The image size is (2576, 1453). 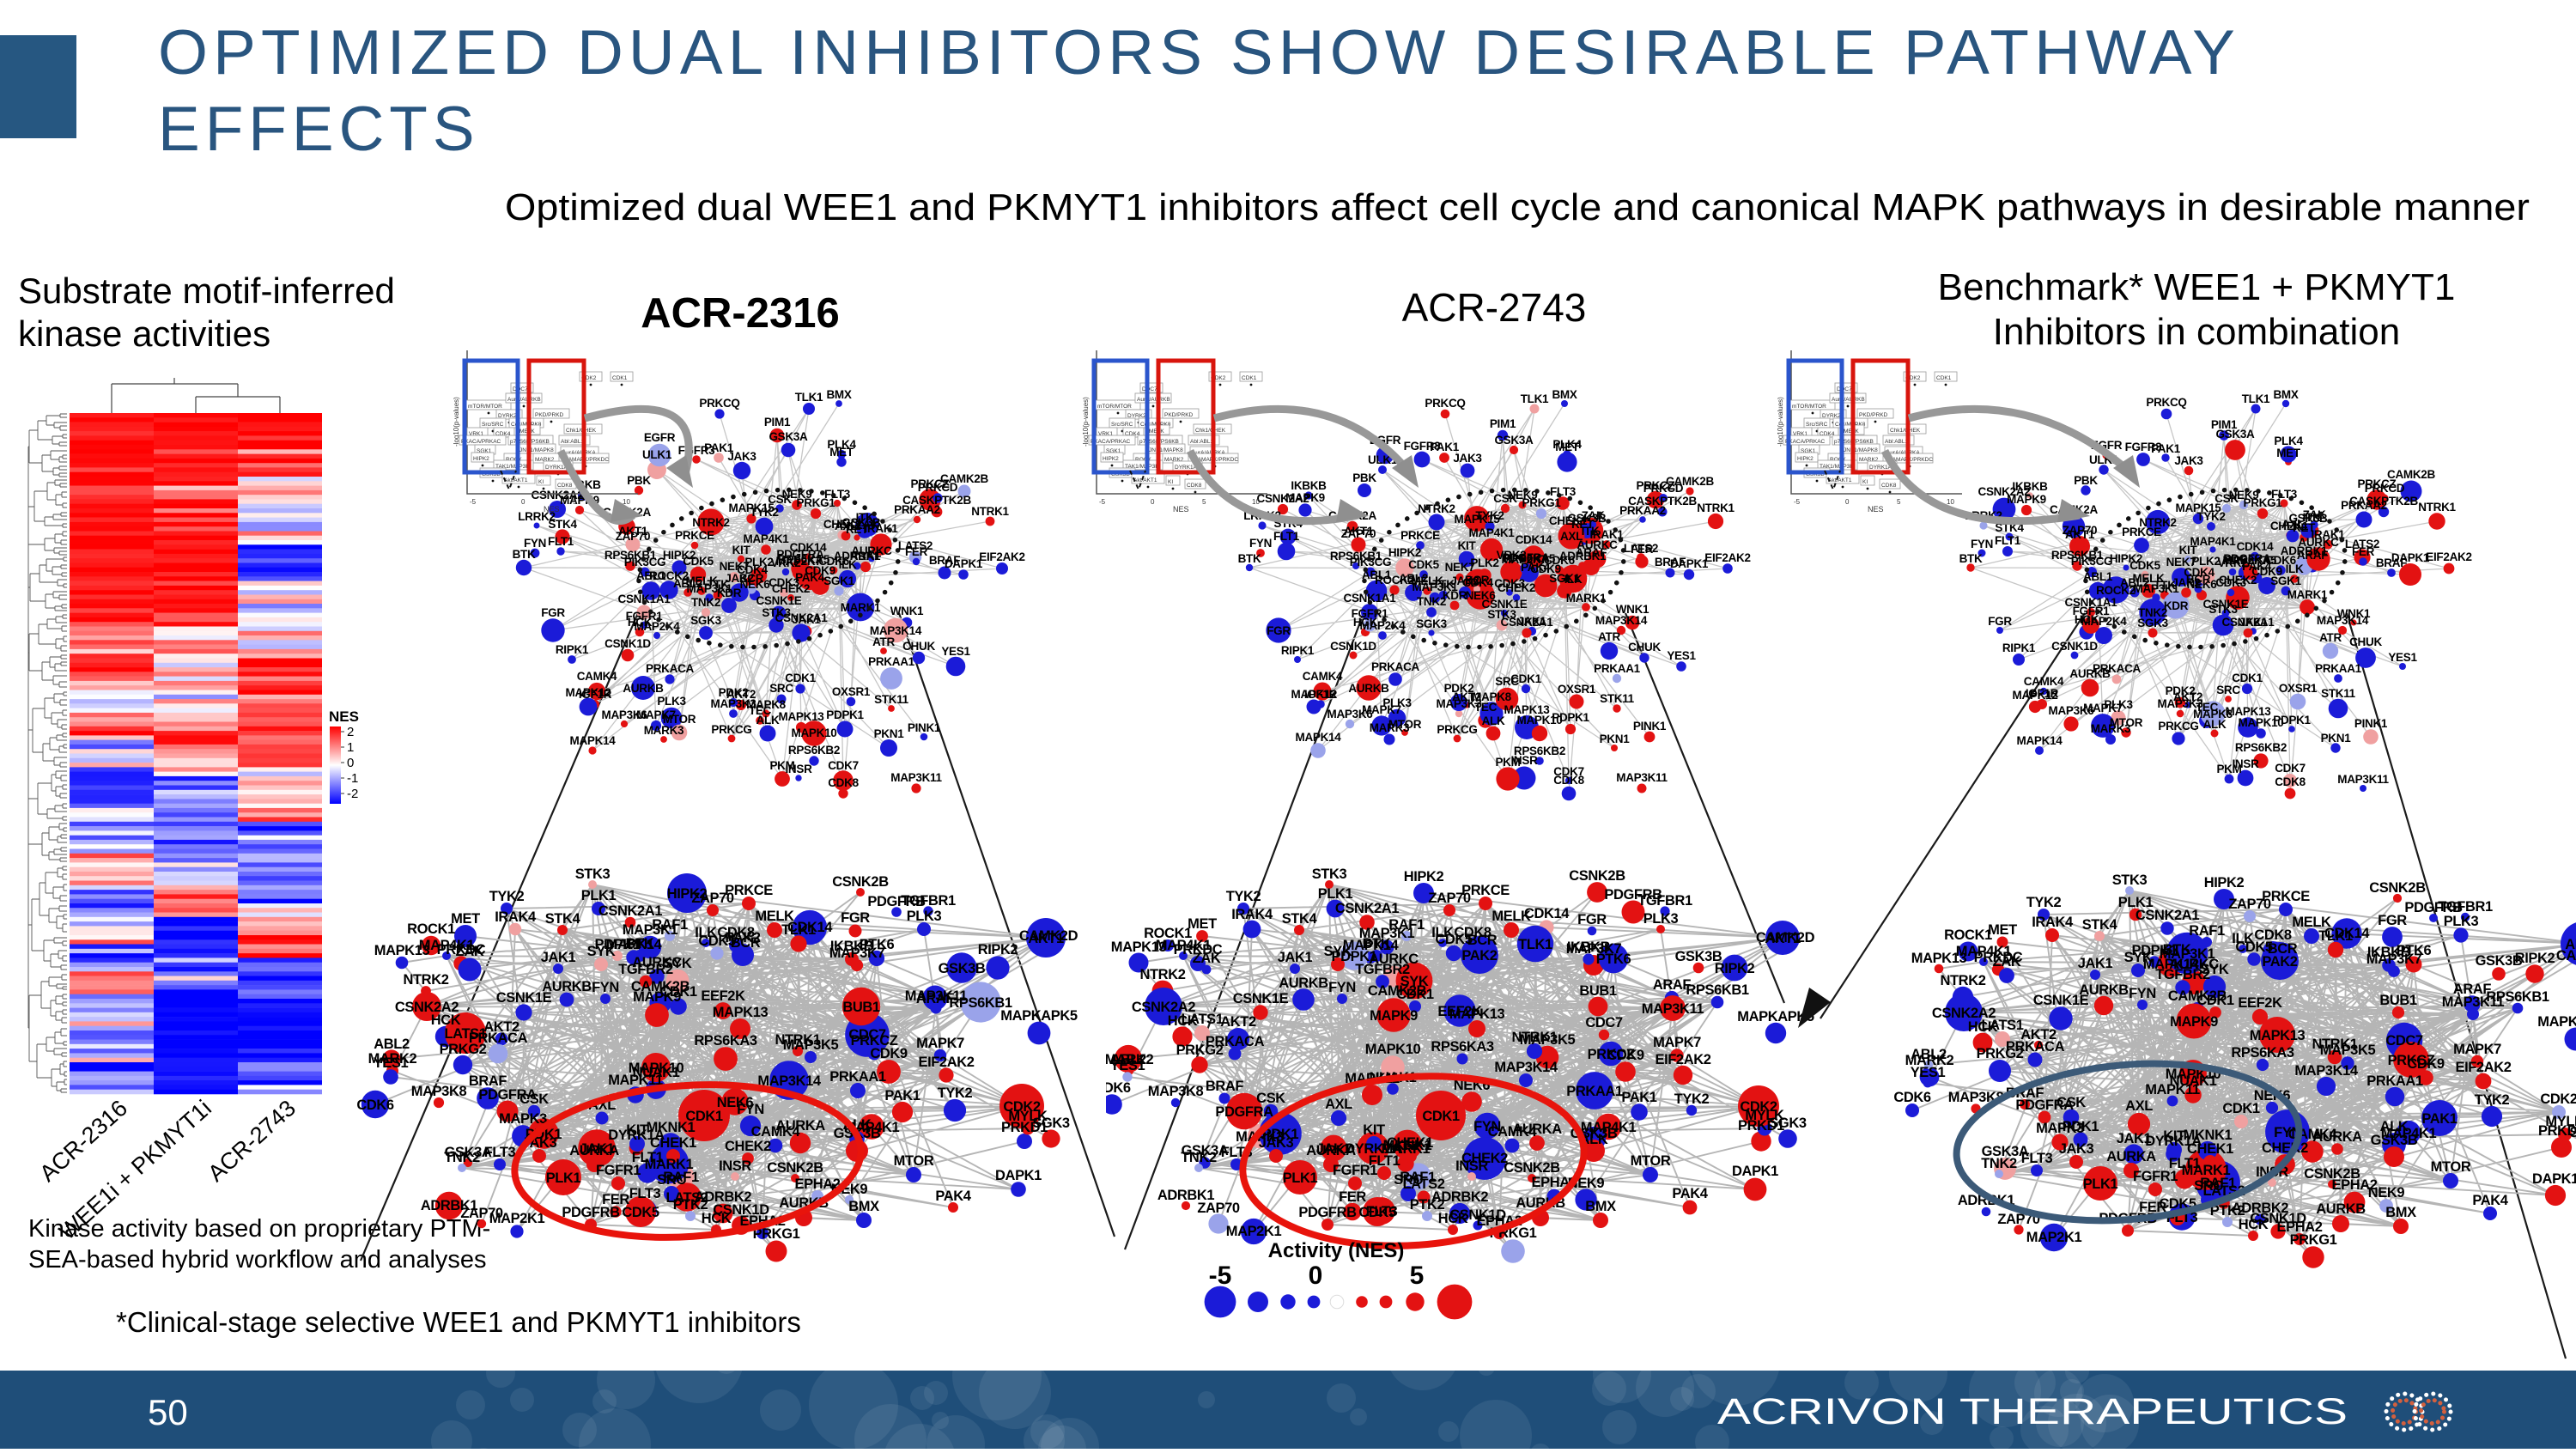 What do you see at coordinates (735, 1166) in the screenshot?
I see `svg-text: INSR` at bounding box center [735, 1166].